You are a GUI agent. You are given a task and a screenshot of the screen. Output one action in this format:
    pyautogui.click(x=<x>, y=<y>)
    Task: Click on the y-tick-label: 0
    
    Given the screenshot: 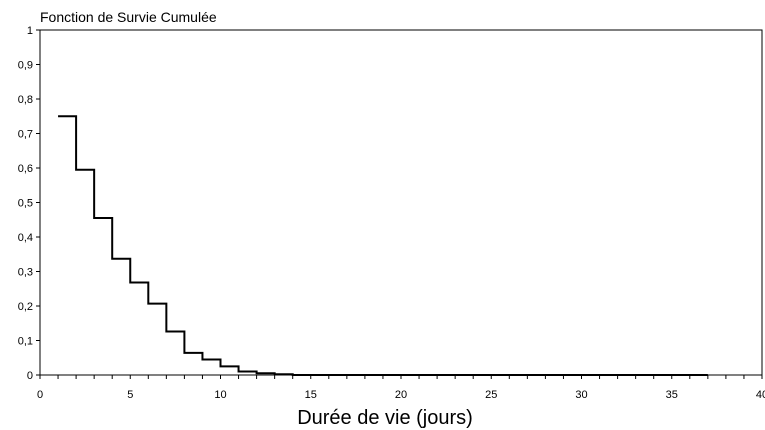 What is the action you would take?
    pyautogui.click(x=30, y=376)
    